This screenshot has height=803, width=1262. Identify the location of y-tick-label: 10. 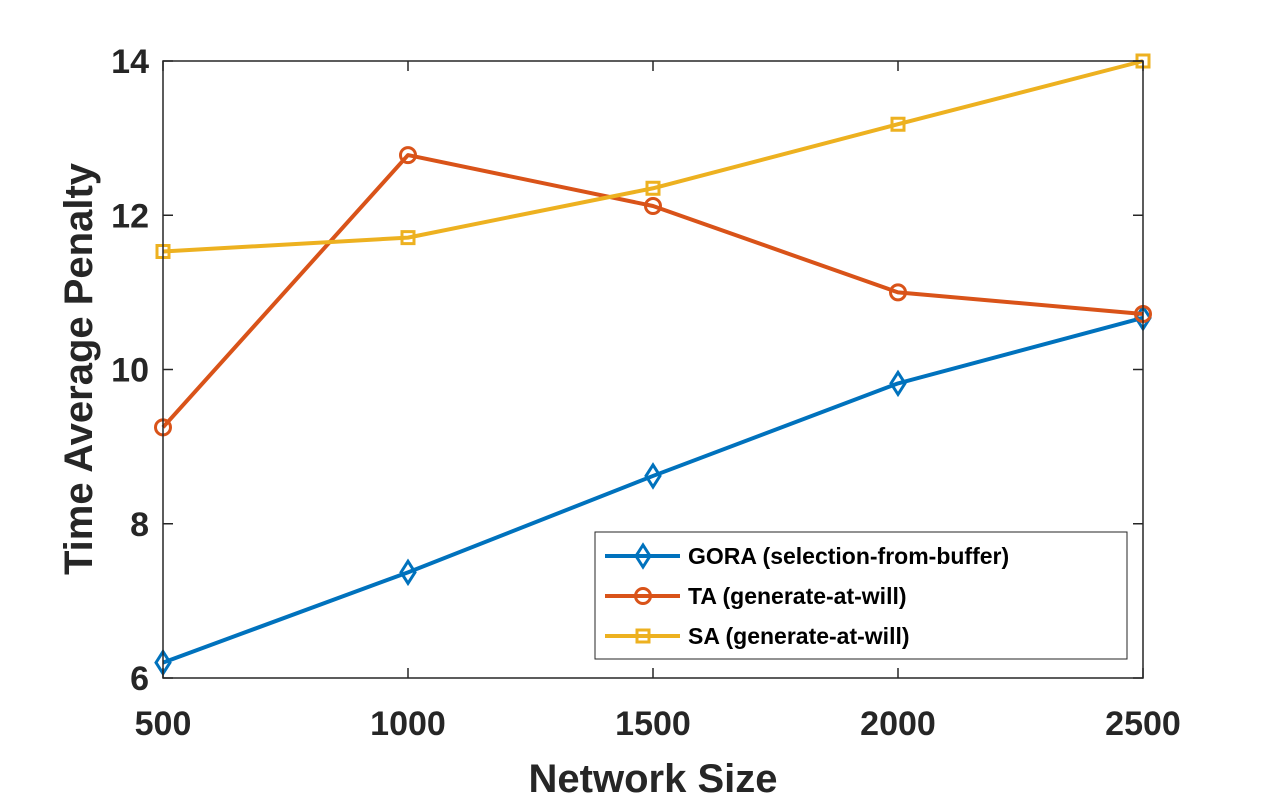
(130, 371).